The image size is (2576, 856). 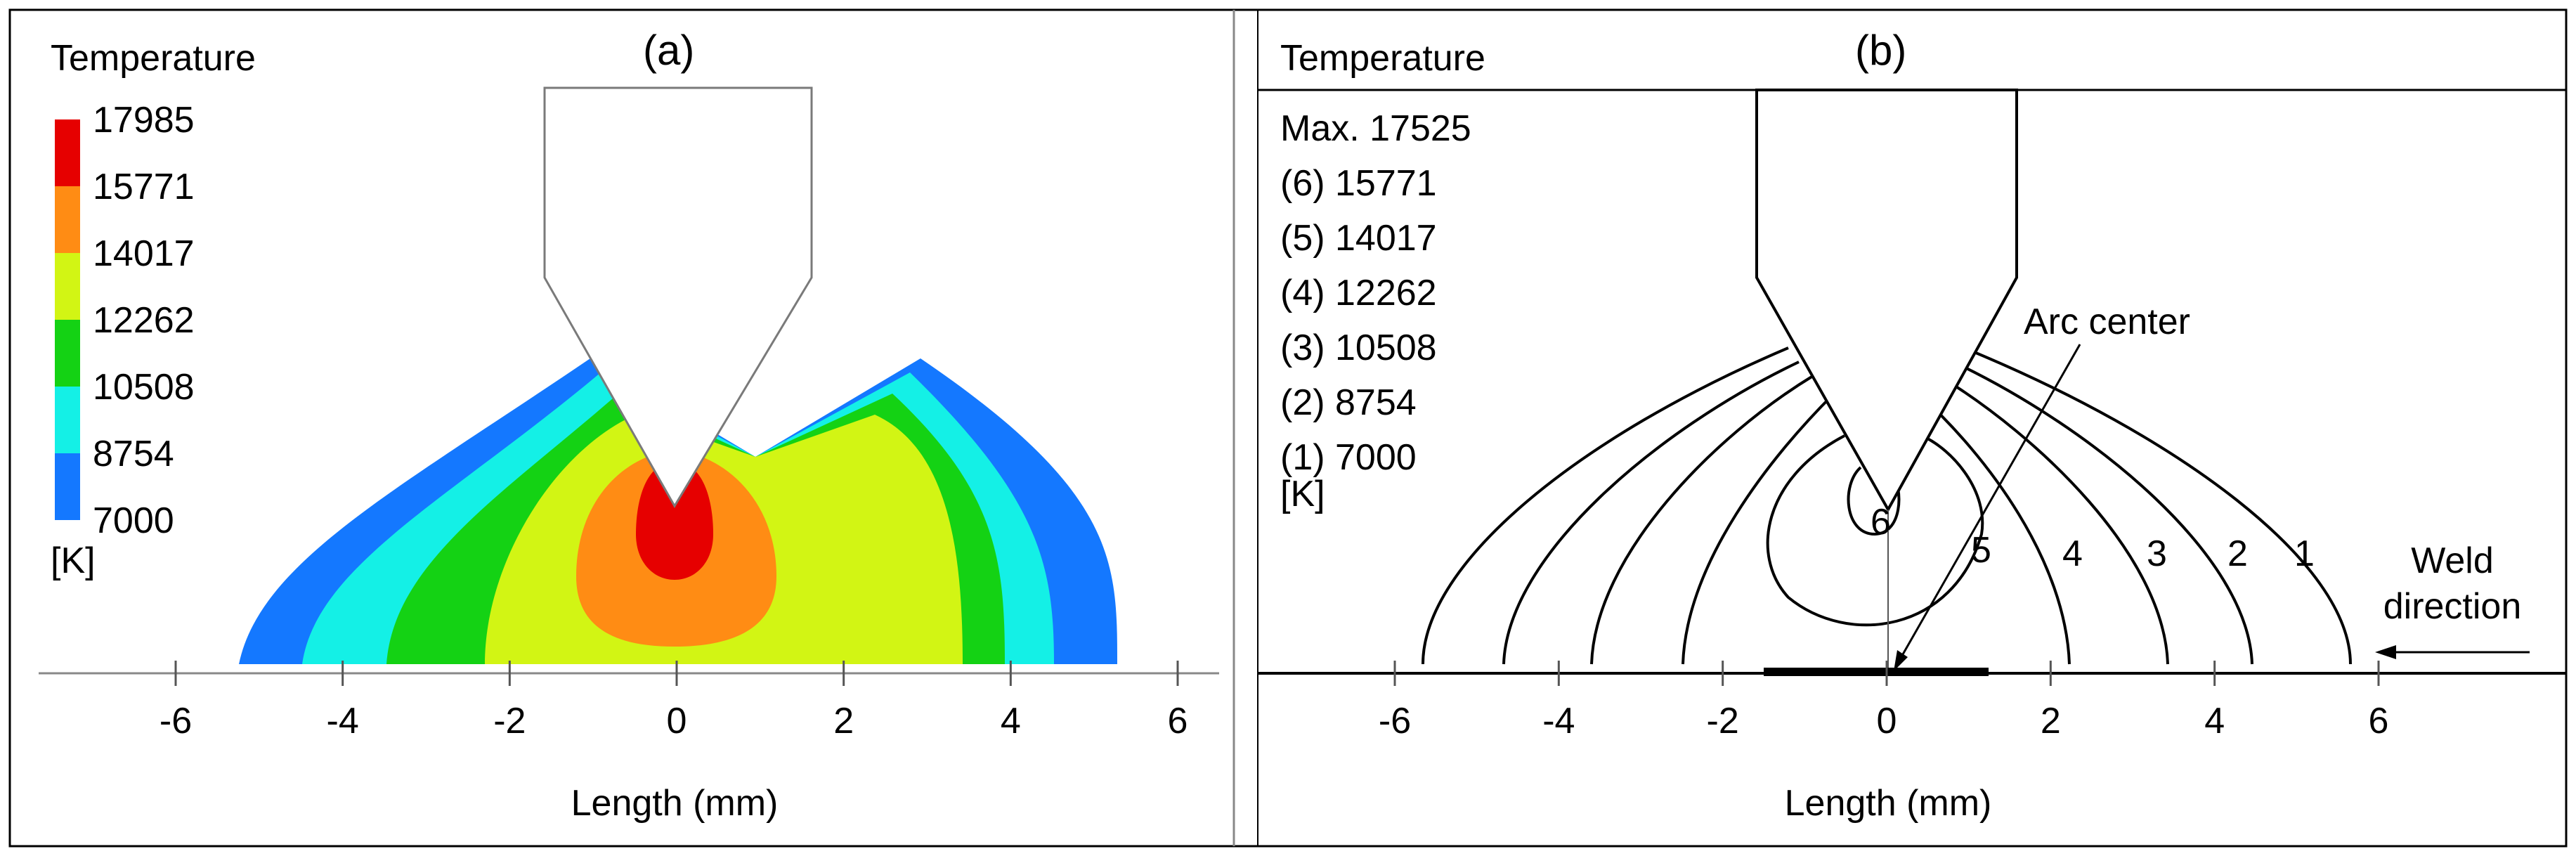 What do you see at coordinates (2237, 554) in the screenshot?
I see `contour-label: 2` at bounding box center [2237, 554].